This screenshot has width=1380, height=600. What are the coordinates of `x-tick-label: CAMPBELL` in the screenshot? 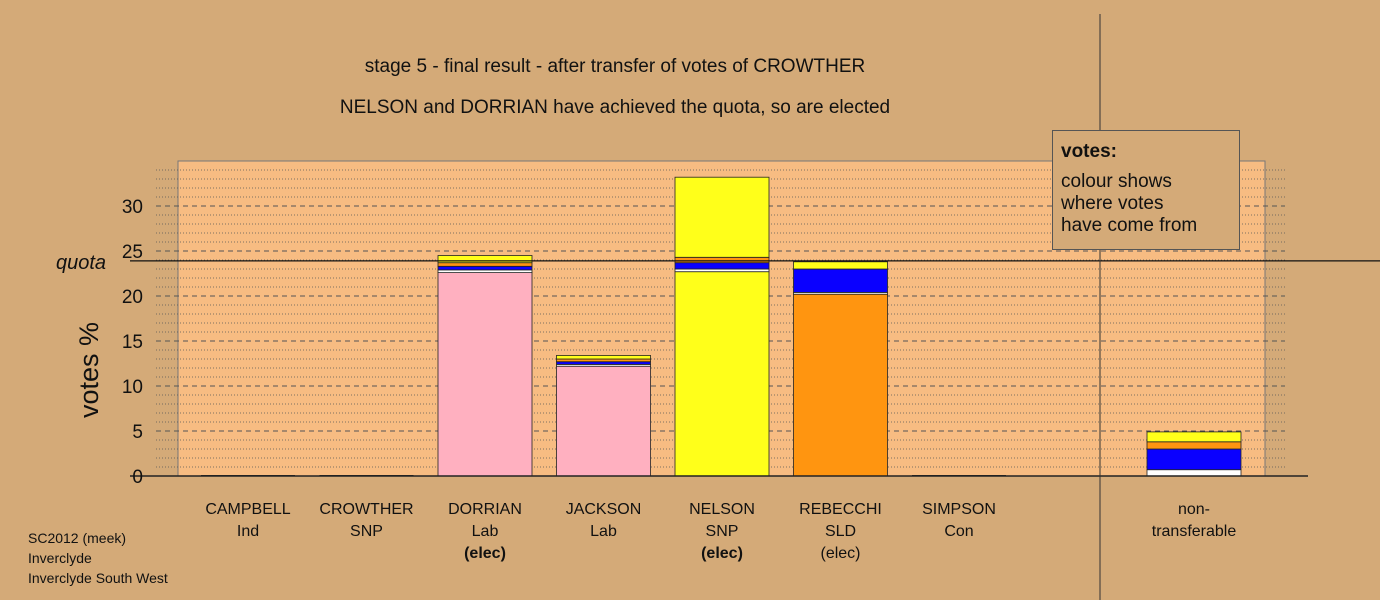 It's located at (247, 509).